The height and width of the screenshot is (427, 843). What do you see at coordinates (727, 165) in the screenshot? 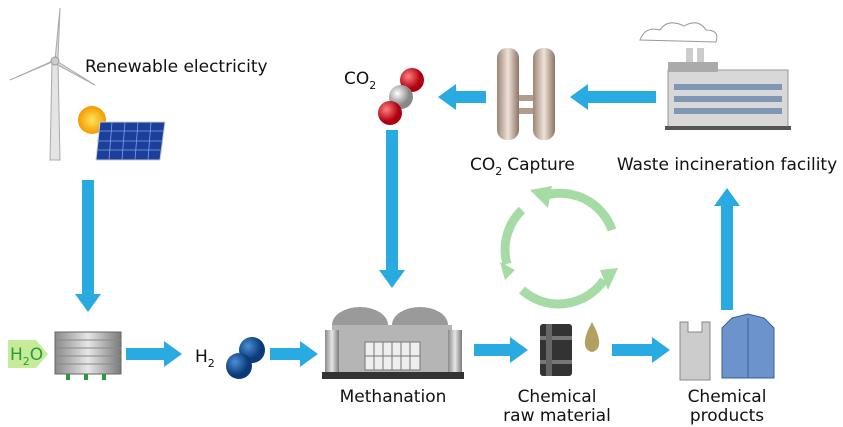
I see `label: Waste incineration facility` at bounding box center [727, 165].